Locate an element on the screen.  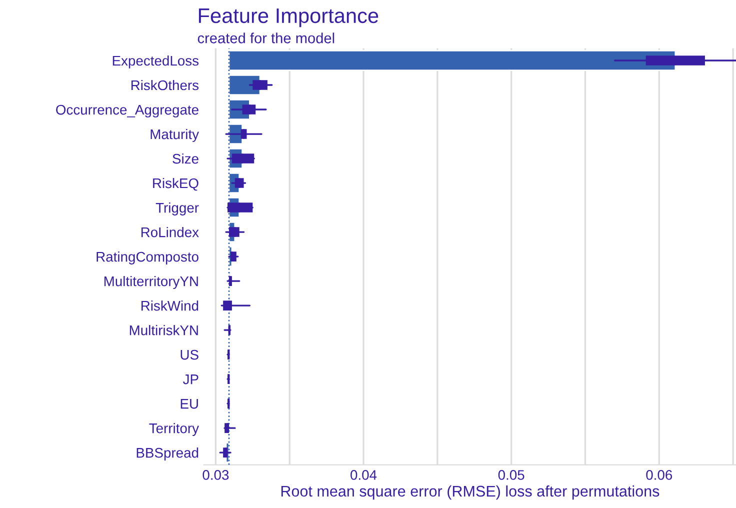
x-tick-label: 0.05 is located at coordinates (511, 475).